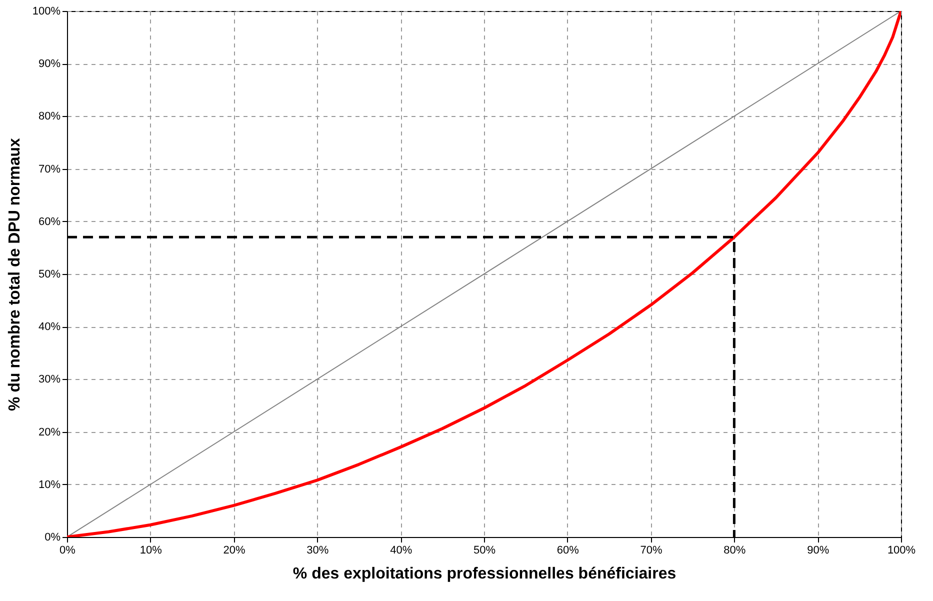 The image size is (933, 601). Describe the element at coordinates (49, 169) in the screenshot. I see `y-tick-label: 70%` at that location.